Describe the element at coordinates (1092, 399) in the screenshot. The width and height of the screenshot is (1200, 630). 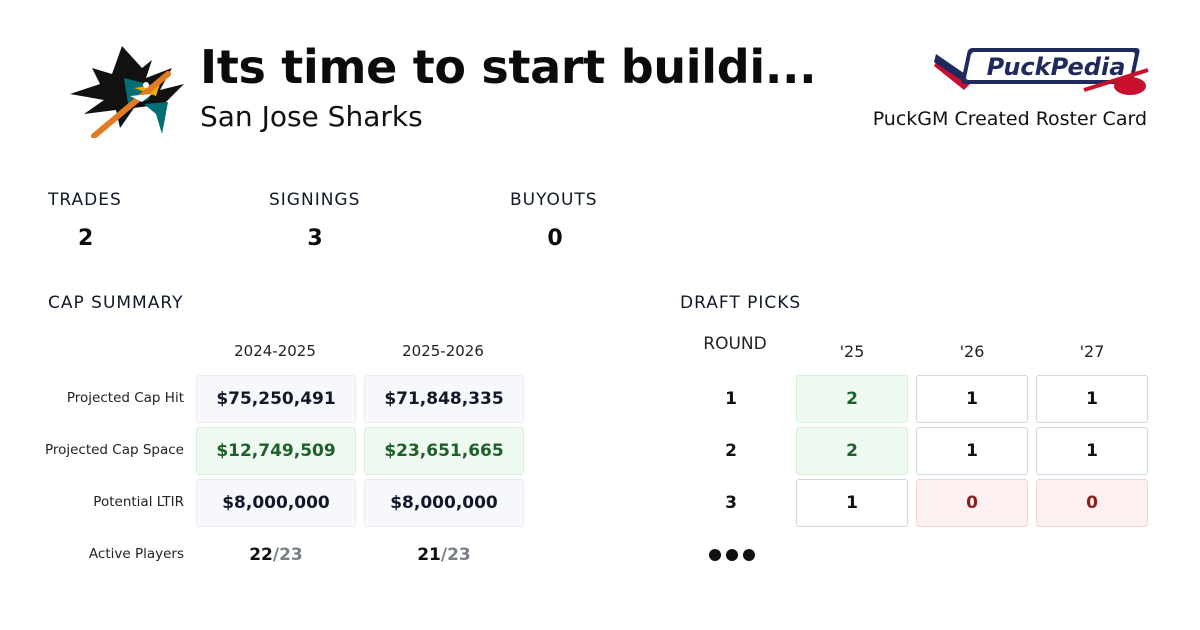
I see `pick-cell-r1-27: 1` at that location.